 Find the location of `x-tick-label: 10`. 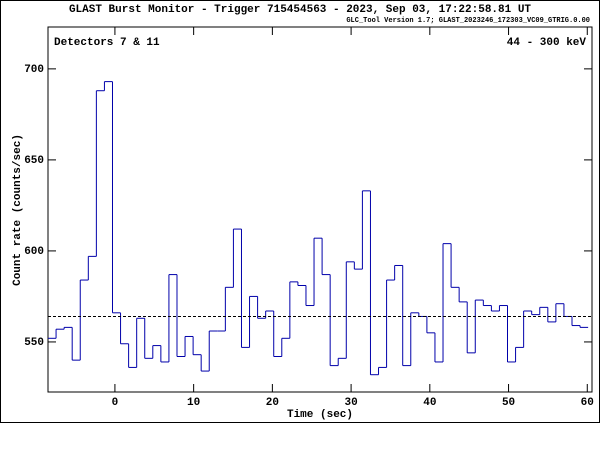

x-tick-label: 10 is located at coordinates (193, 403).